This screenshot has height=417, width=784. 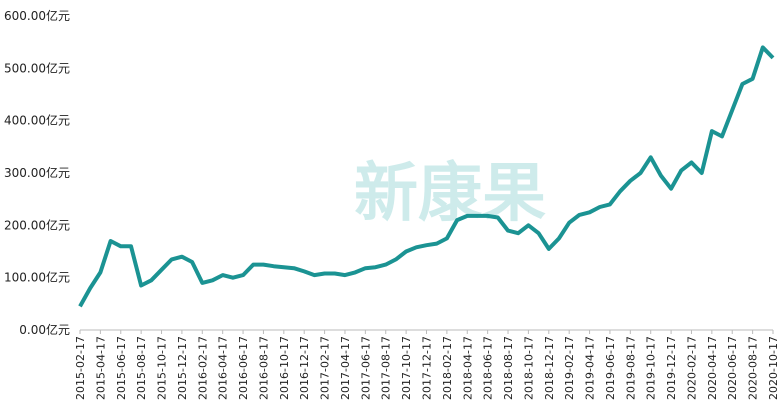 I want to click on y-tick-label: 0.00亿元, so click(x=44, y=329).